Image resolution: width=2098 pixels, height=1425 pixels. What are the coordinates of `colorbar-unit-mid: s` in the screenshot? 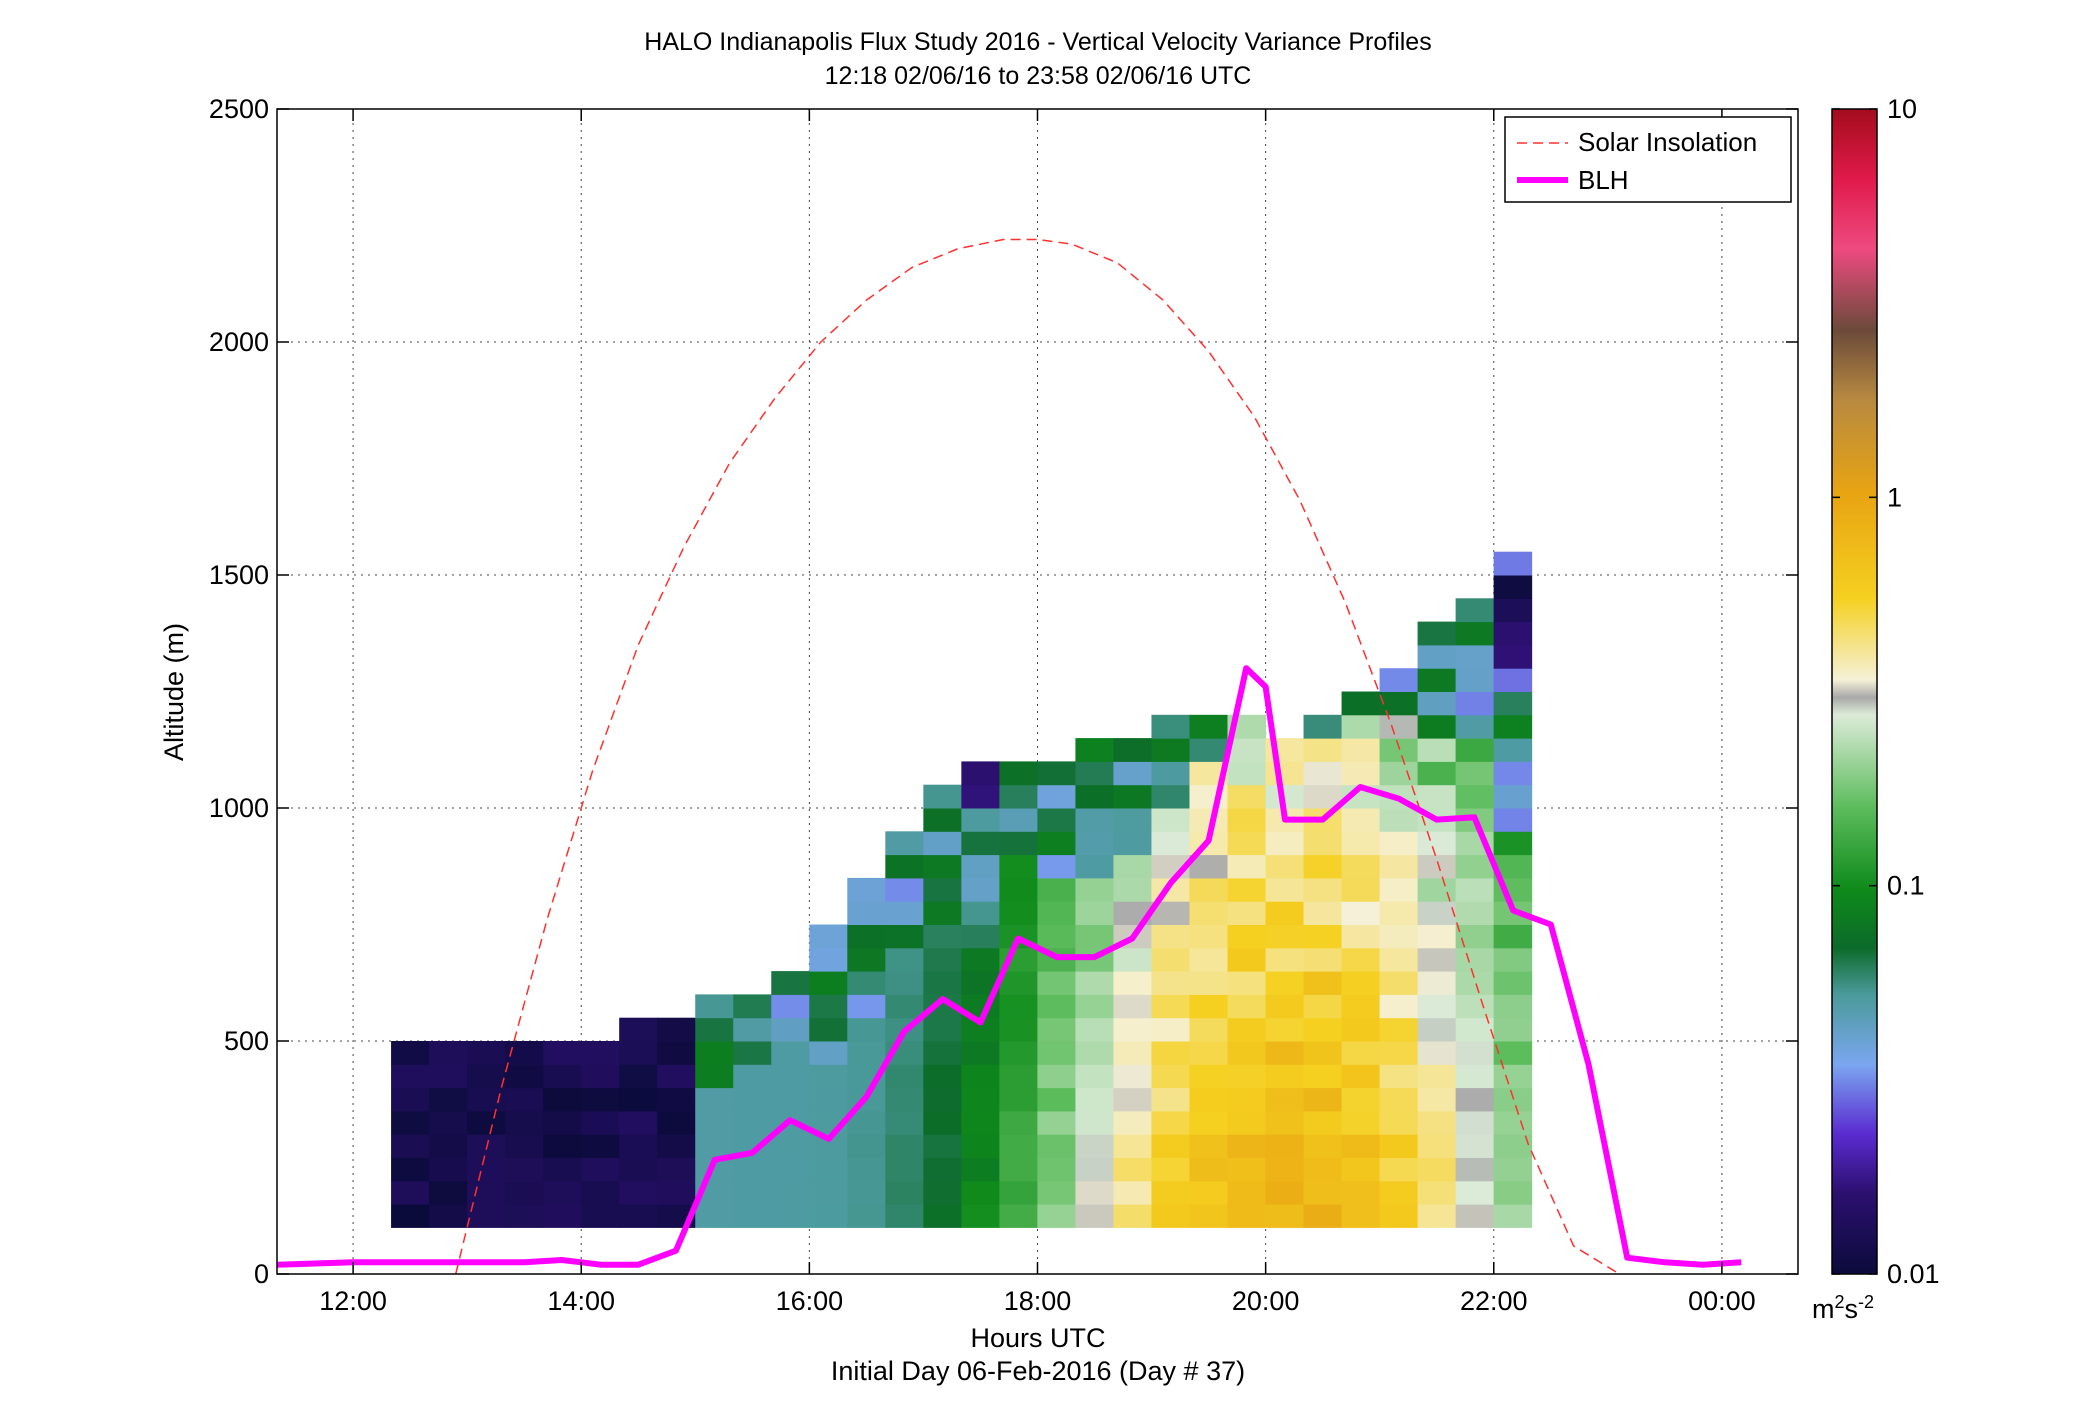 It's located at (1852, 1309).